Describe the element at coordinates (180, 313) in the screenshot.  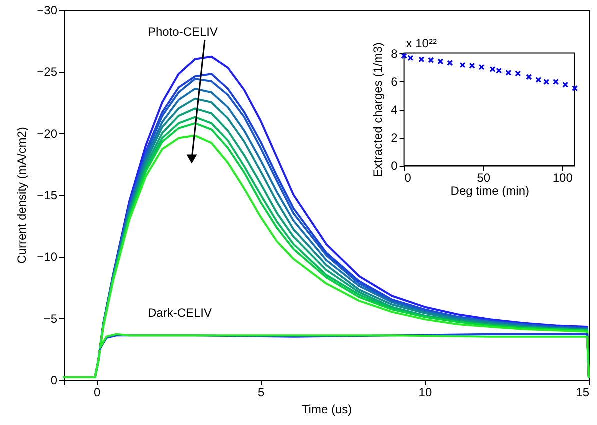
I see `annotation: Dark-CELIV` at that location.